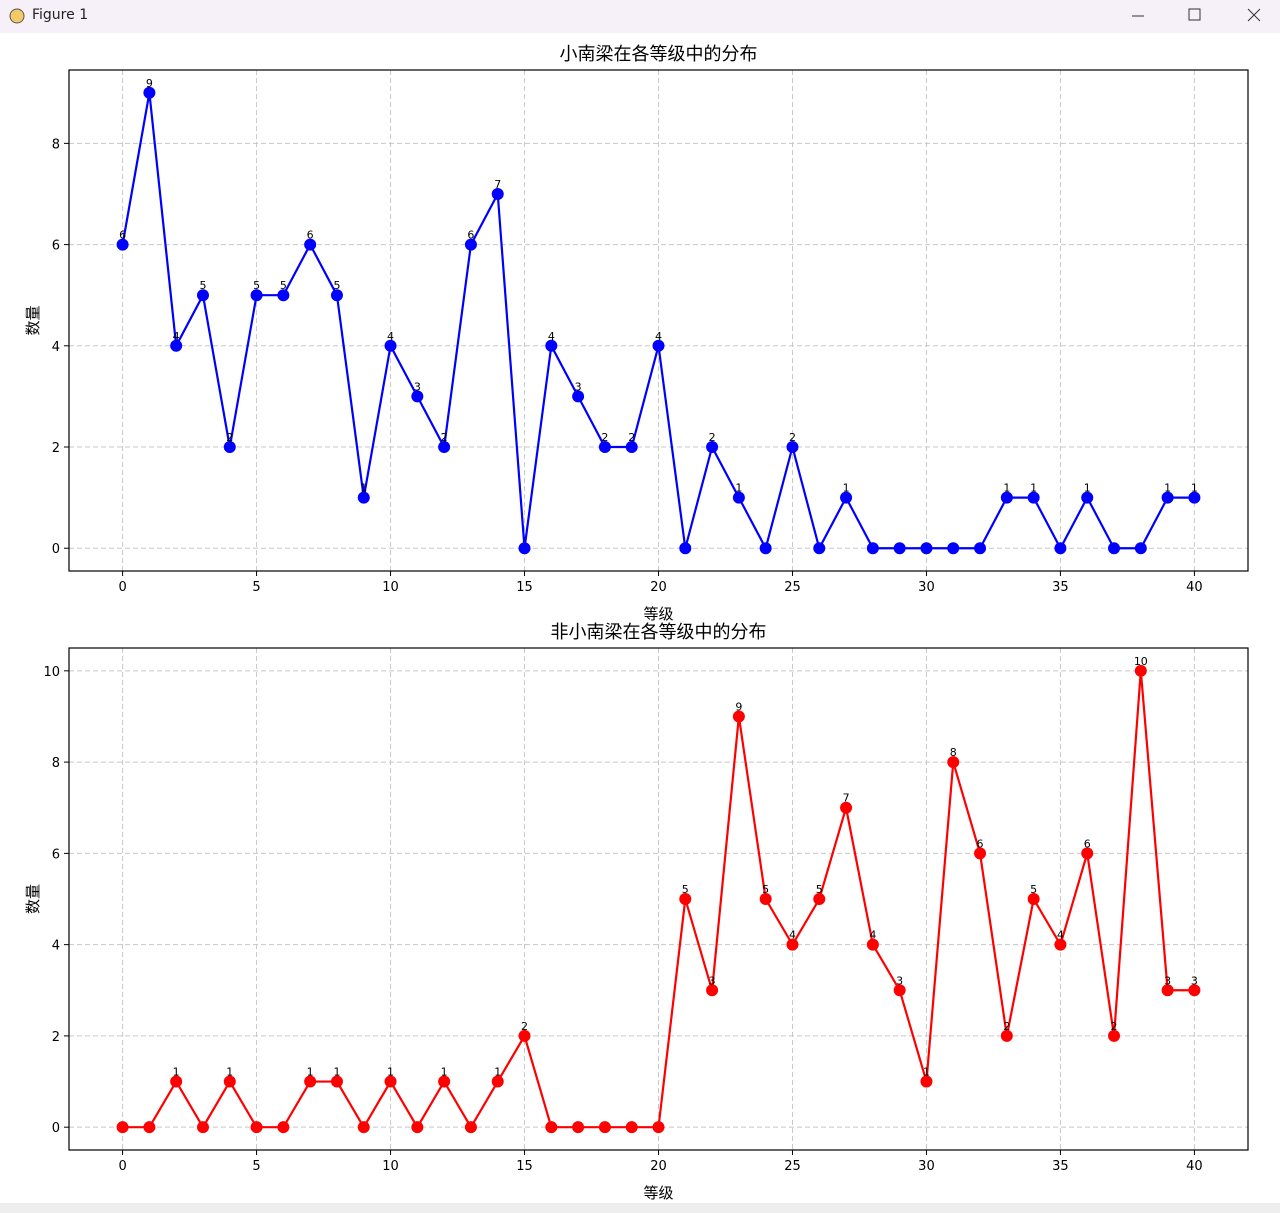 Image resolution: width=1280 pixels, height=1213 pixels. What do you see at coordinates (56, 1037) in the screenshot?
I see `y-tick-label: 2` at bounding box center [56, 1037].